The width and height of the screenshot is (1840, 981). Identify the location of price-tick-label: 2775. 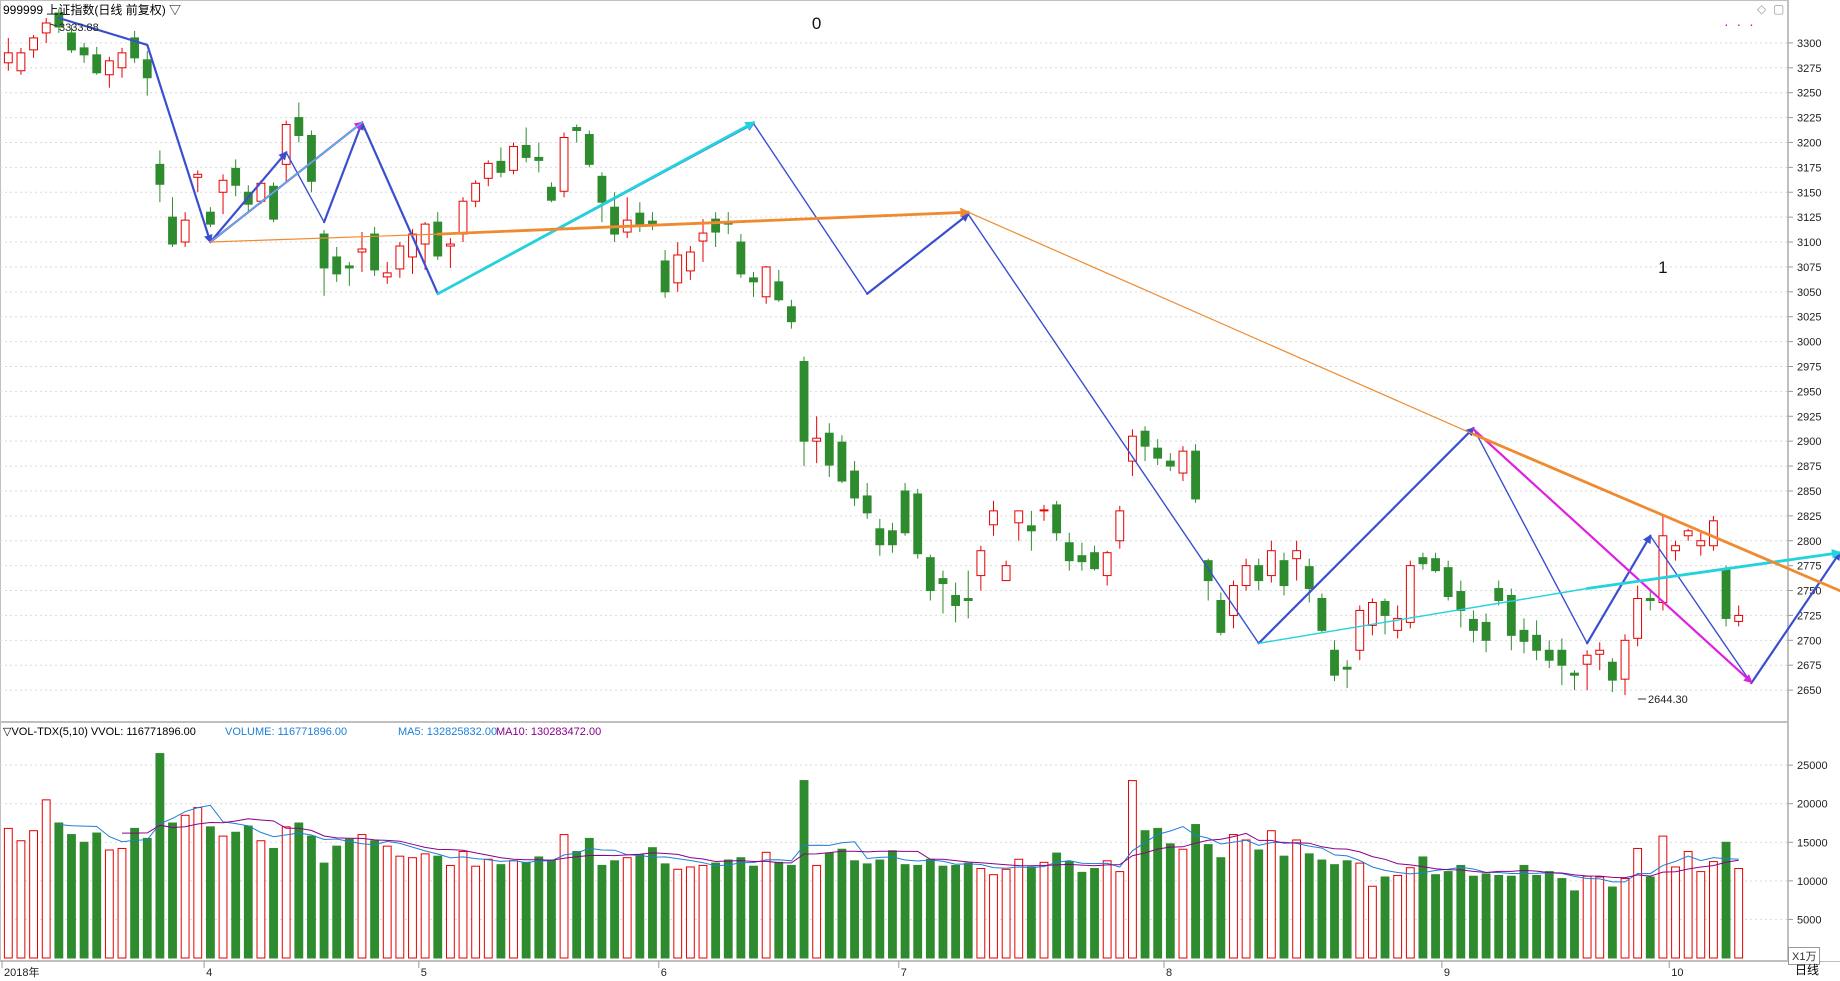
(1809, 567).